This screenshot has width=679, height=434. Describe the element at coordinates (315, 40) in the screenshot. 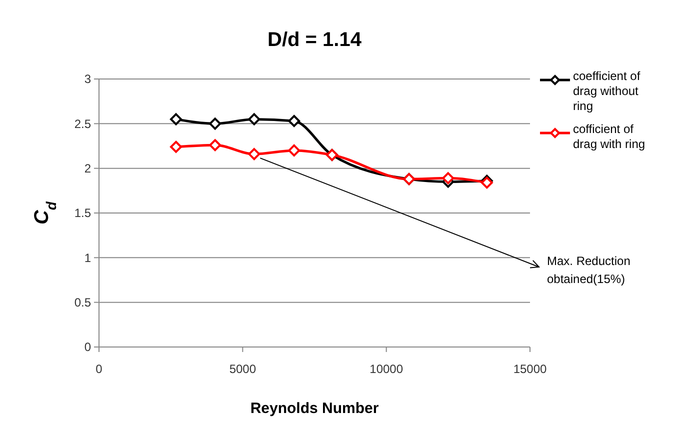

I see `chart-title: D/d = 1.14` at that location.